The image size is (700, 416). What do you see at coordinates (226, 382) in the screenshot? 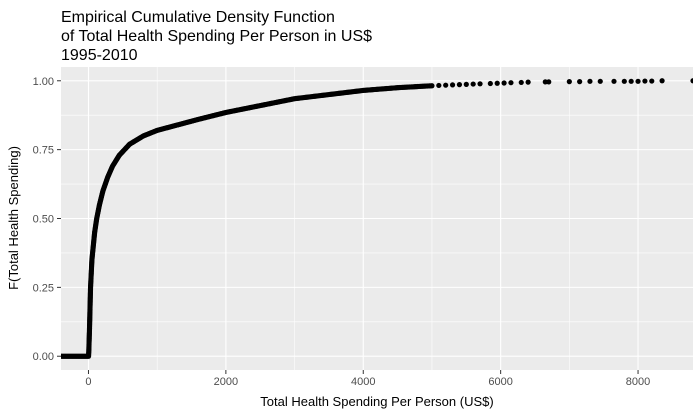
I see `x-tick-label: 2000` at bounding box center [226, 382].